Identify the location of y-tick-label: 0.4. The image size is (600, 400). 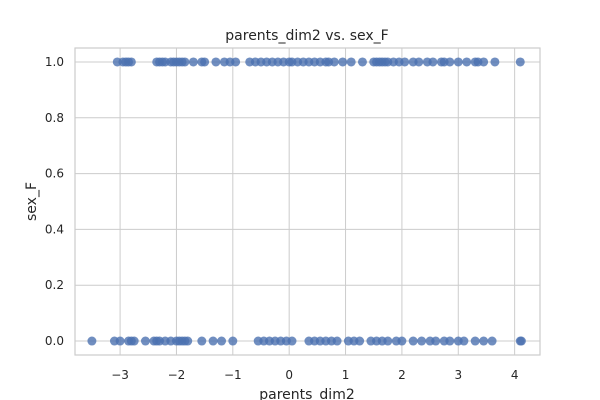
(54, 229).